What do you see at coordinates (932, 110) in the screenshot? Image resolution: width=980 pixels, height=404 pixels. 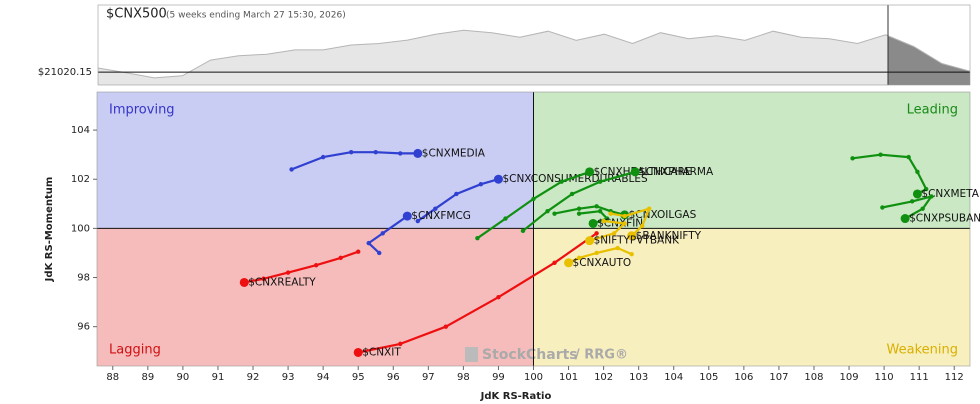 I see `quadrant-label: Leading` at bounding box center [932, 110].